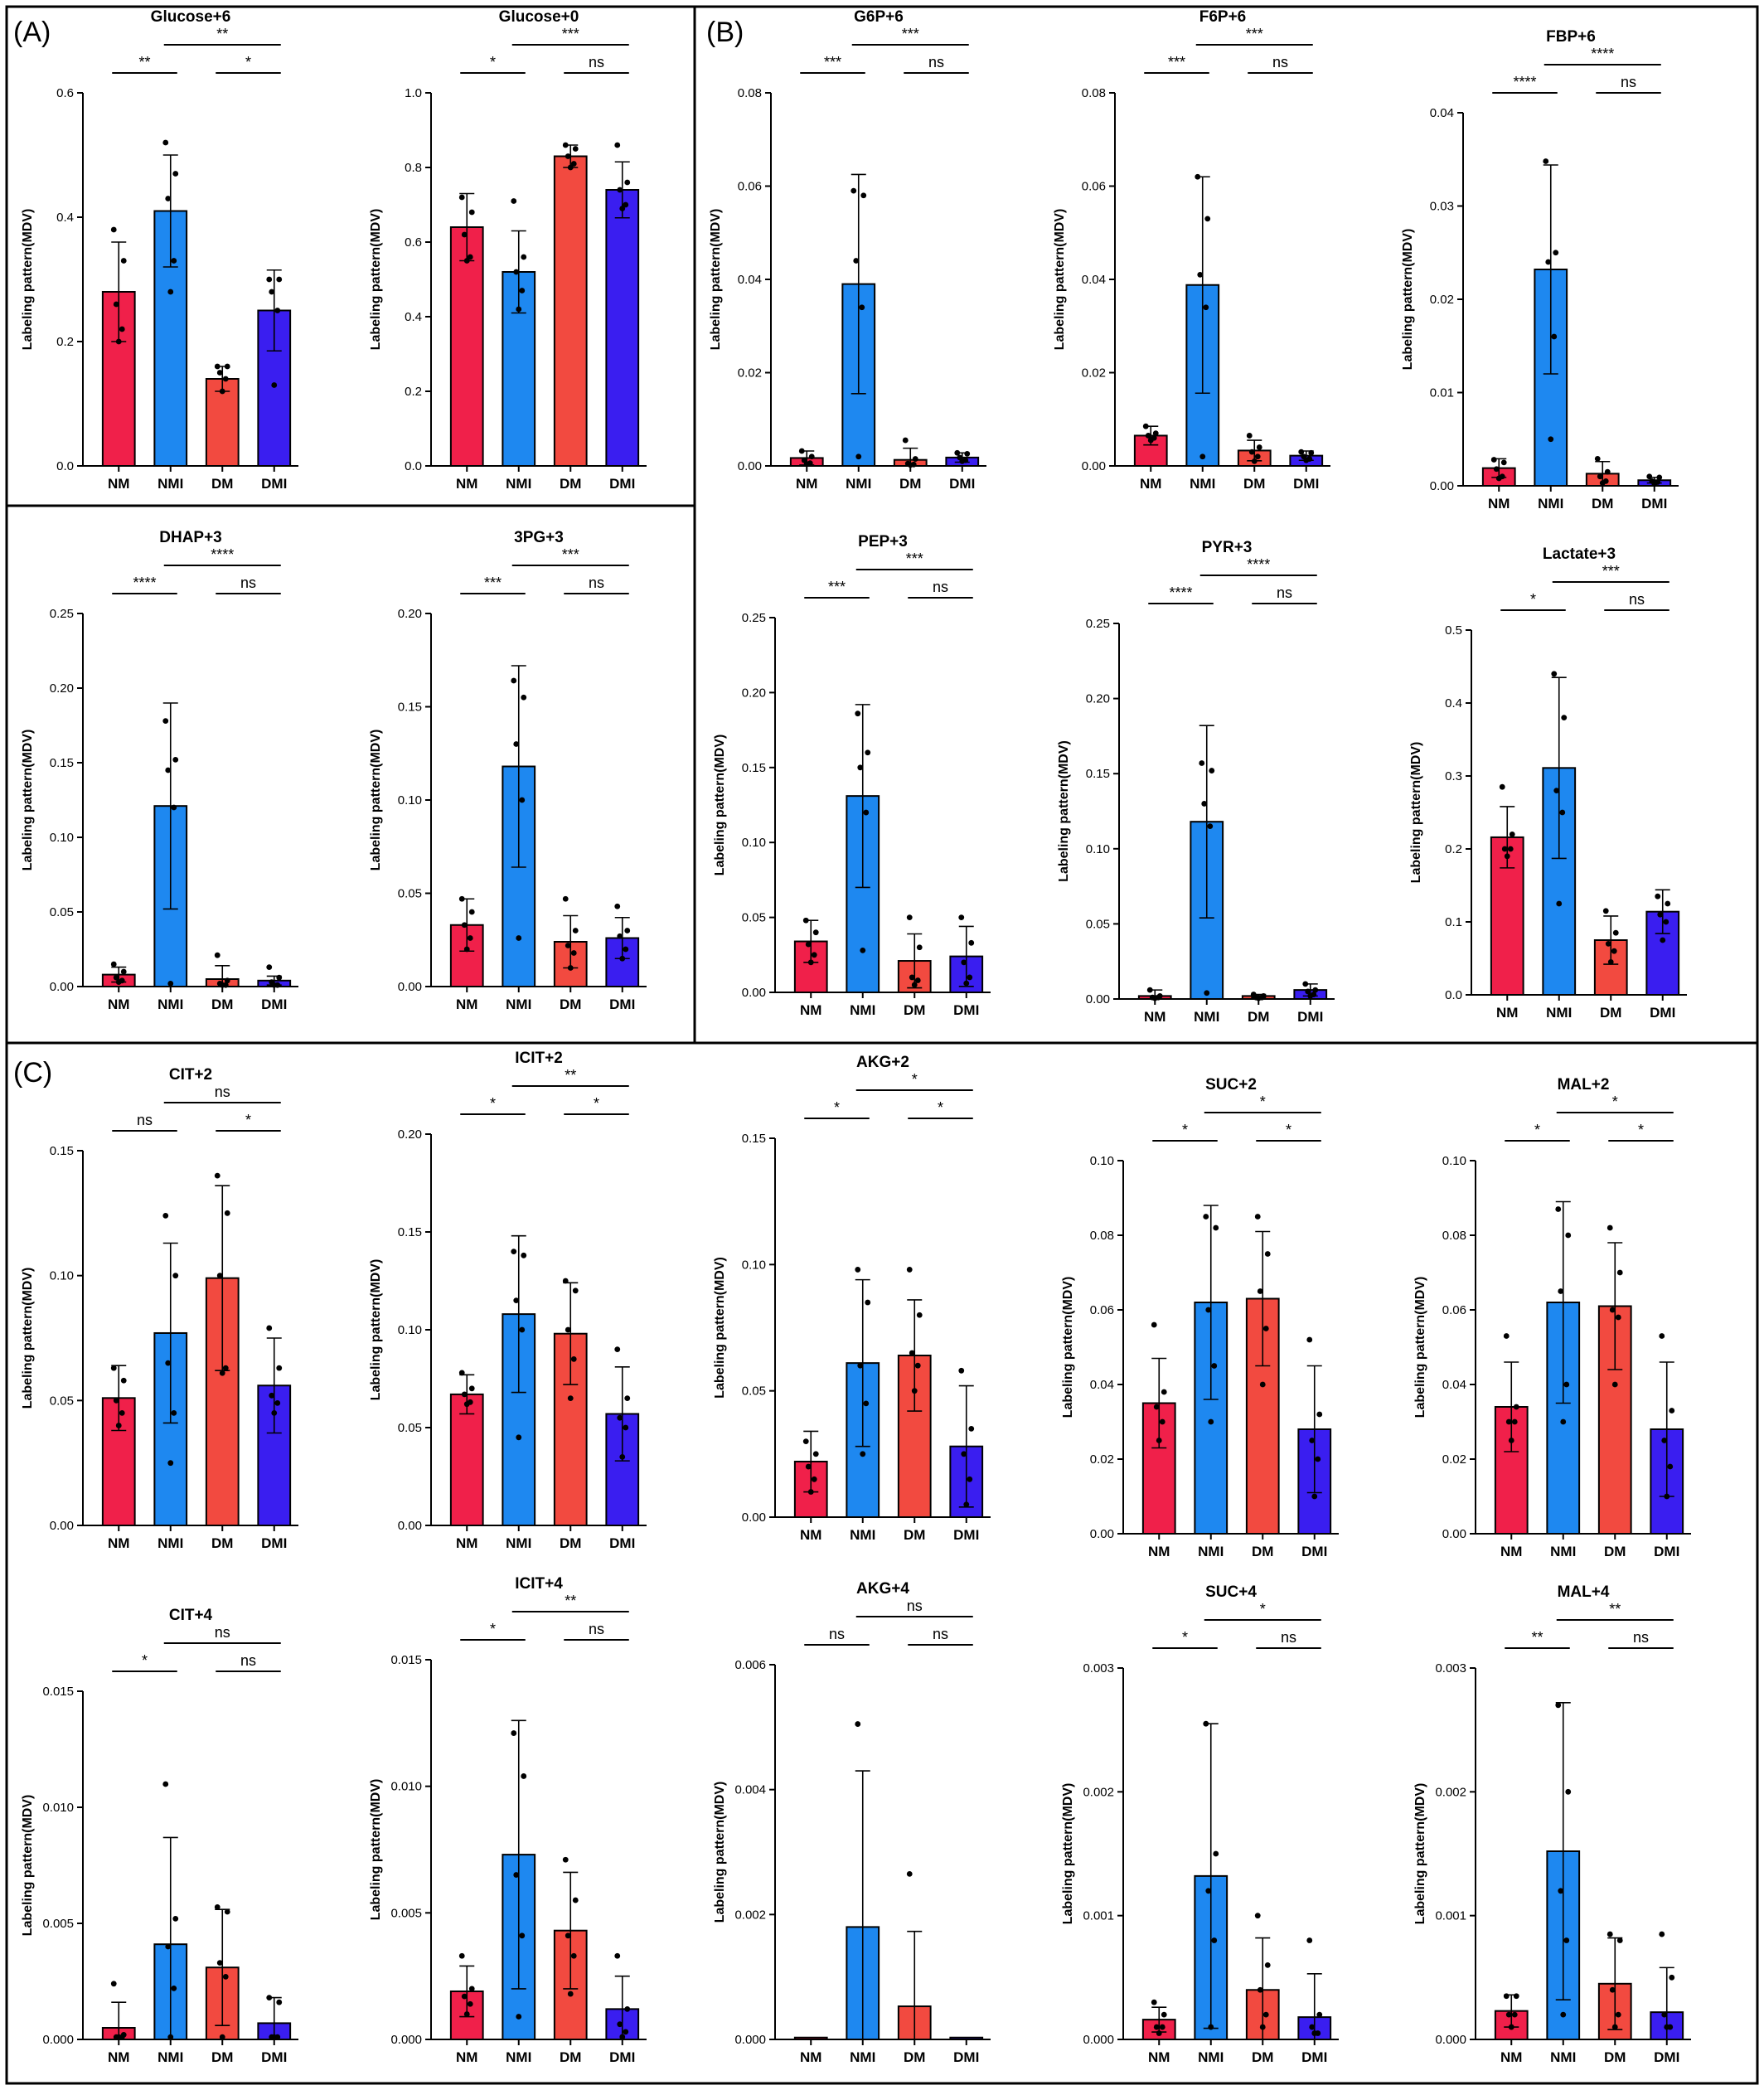 This screenshot has height=2090, width=1764. What do you see at coordinates (1454, 1459) in the screenshot?
I see `y-tick-label: 0.02` at bounding box center [1454, 1459].